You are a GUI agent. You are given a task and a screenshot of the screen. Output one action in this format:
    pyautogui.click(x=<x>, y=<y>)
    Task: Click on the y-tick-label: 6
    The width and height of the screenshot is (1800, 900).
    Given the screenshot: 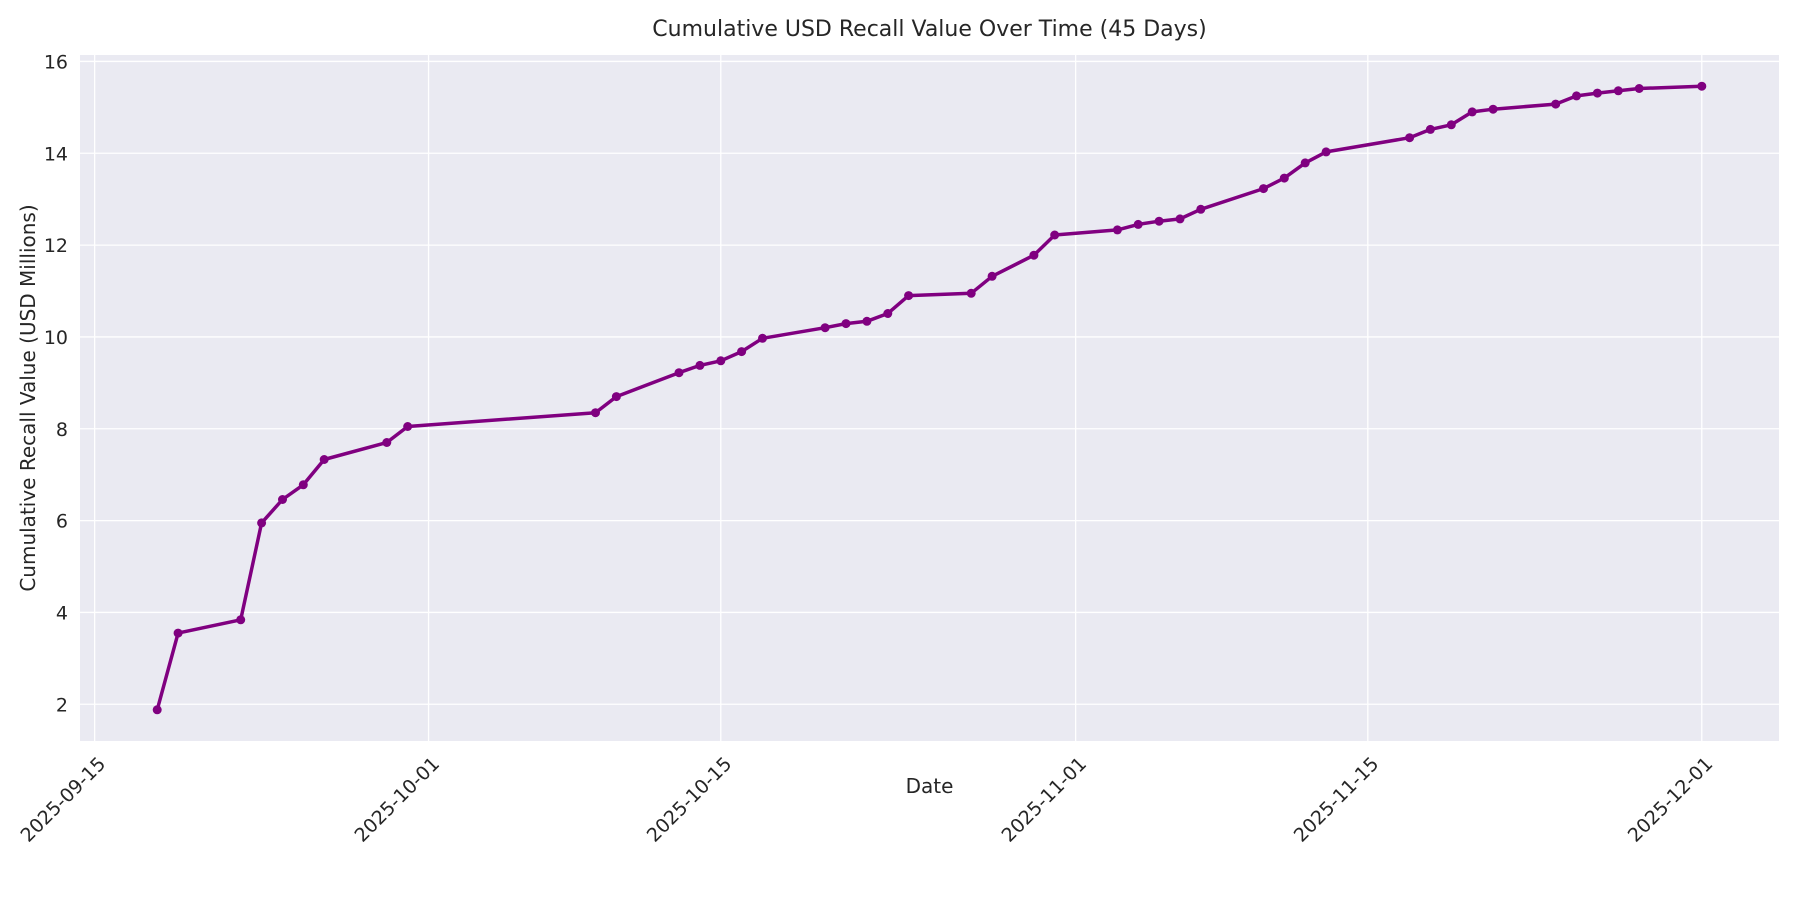 What is the action you would take?
    pyautogui.click(x=62, y=522)
    